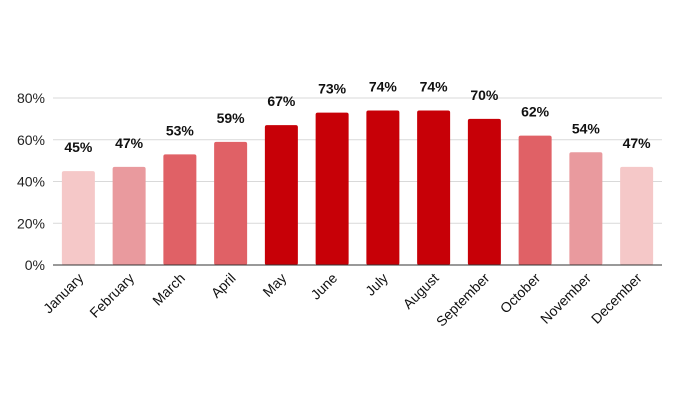 The image size is (690, 400). I want to click on x-tick-label: January, so click(63, 293).